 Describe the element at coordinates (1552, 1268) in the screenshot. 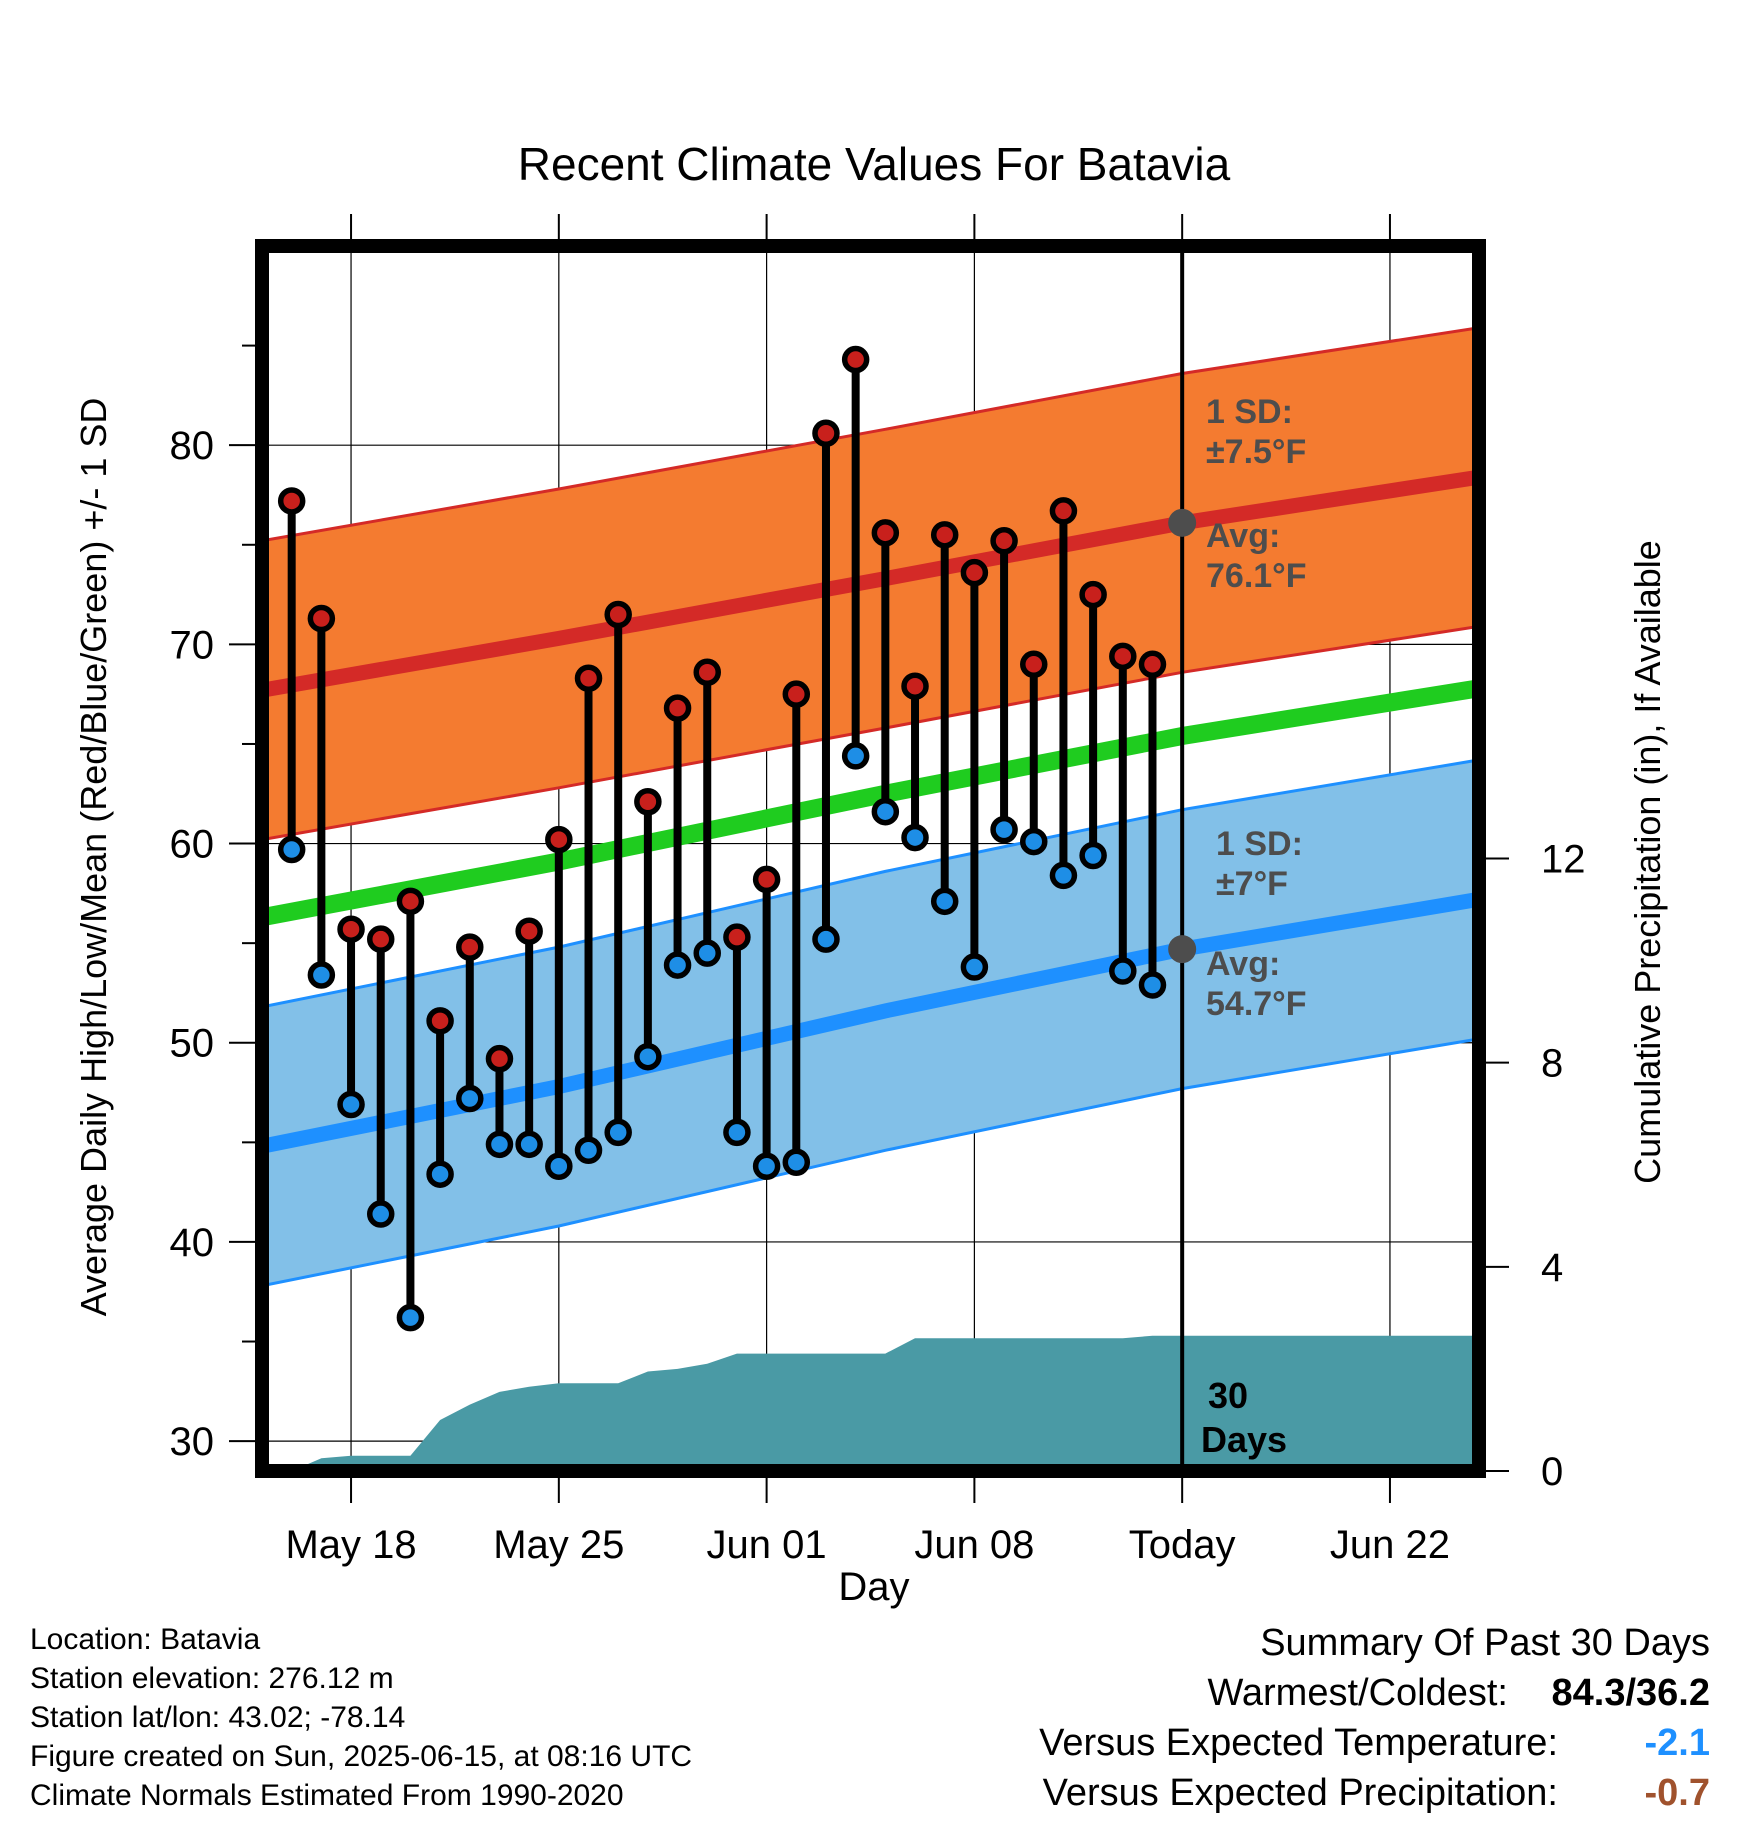

I see `y2-tick-label: 4` at that location.